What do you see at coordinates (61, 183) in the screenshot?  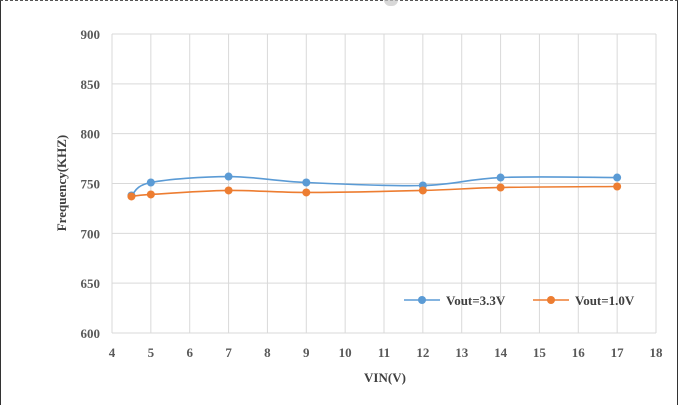 I see `y-axis-title: Frequency(KHZ)` at bounding box center [61, 183].